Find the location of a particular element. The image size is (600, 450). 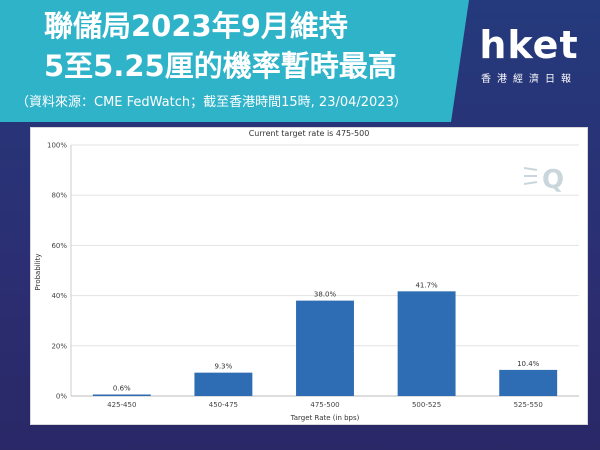

logo-subtitle: 香港經濟日報 is located at coordinates (529, 79).